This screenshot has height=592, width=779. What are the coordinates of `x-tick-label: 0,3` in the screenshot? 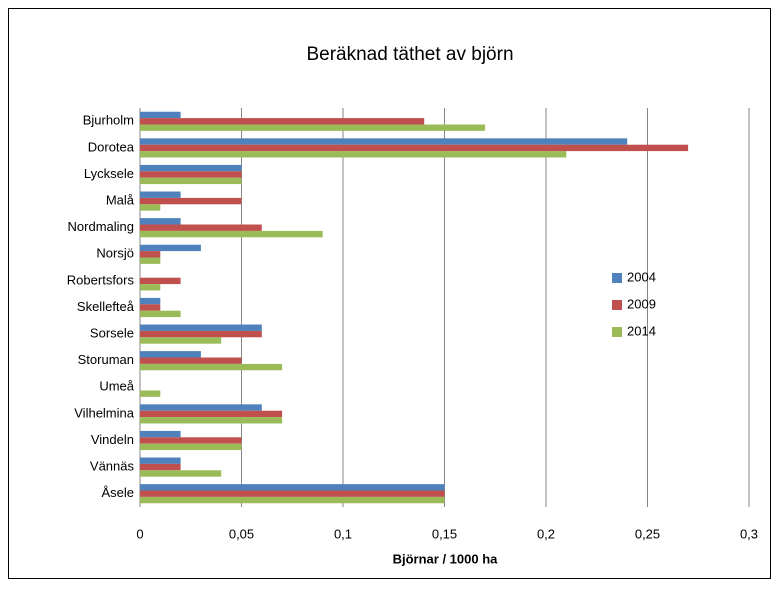 It's located at (749, 533).